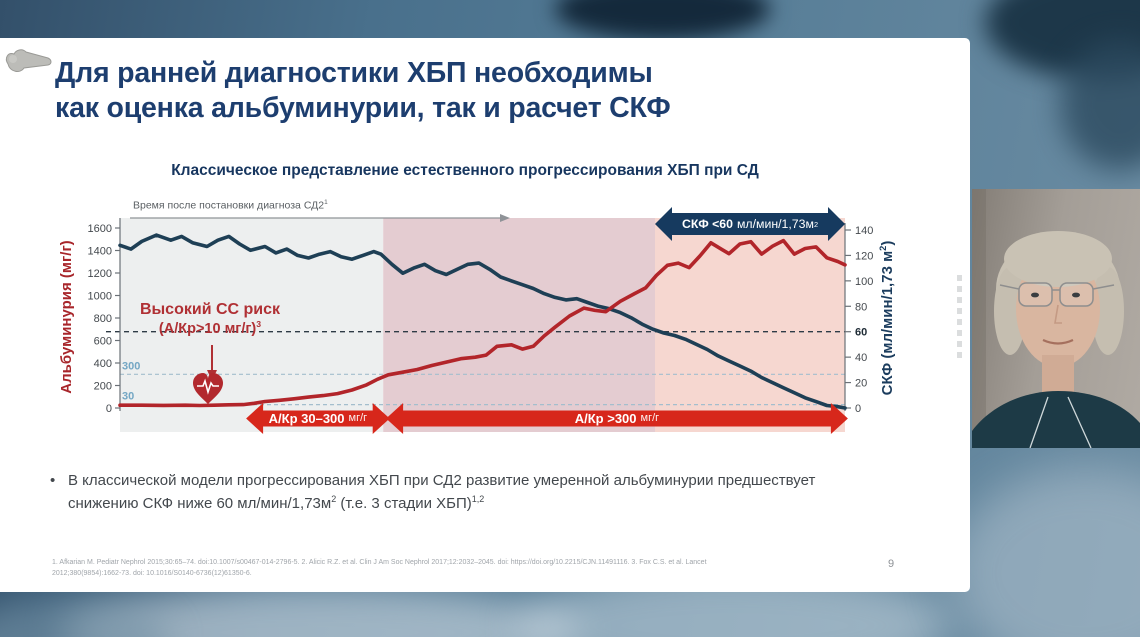 This screenshot has width=1140, height=637. Describe the element at coordinates (103, 364) in the screenshot. I see `svg-text: 400` at that location.